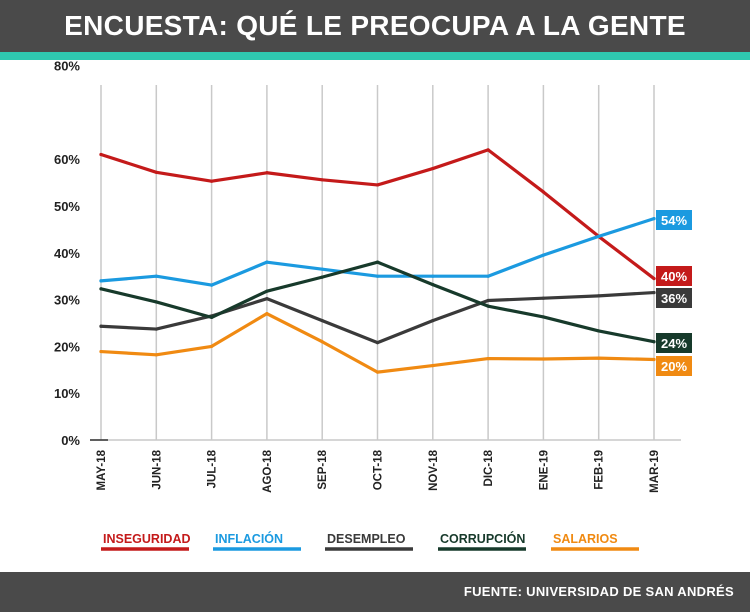 Image resolution: width=750 pixels, height=612 pixels. Describe the element at coordinates (67, 253) in the screenshot. I see `y-tick-label: 40%` at that location.